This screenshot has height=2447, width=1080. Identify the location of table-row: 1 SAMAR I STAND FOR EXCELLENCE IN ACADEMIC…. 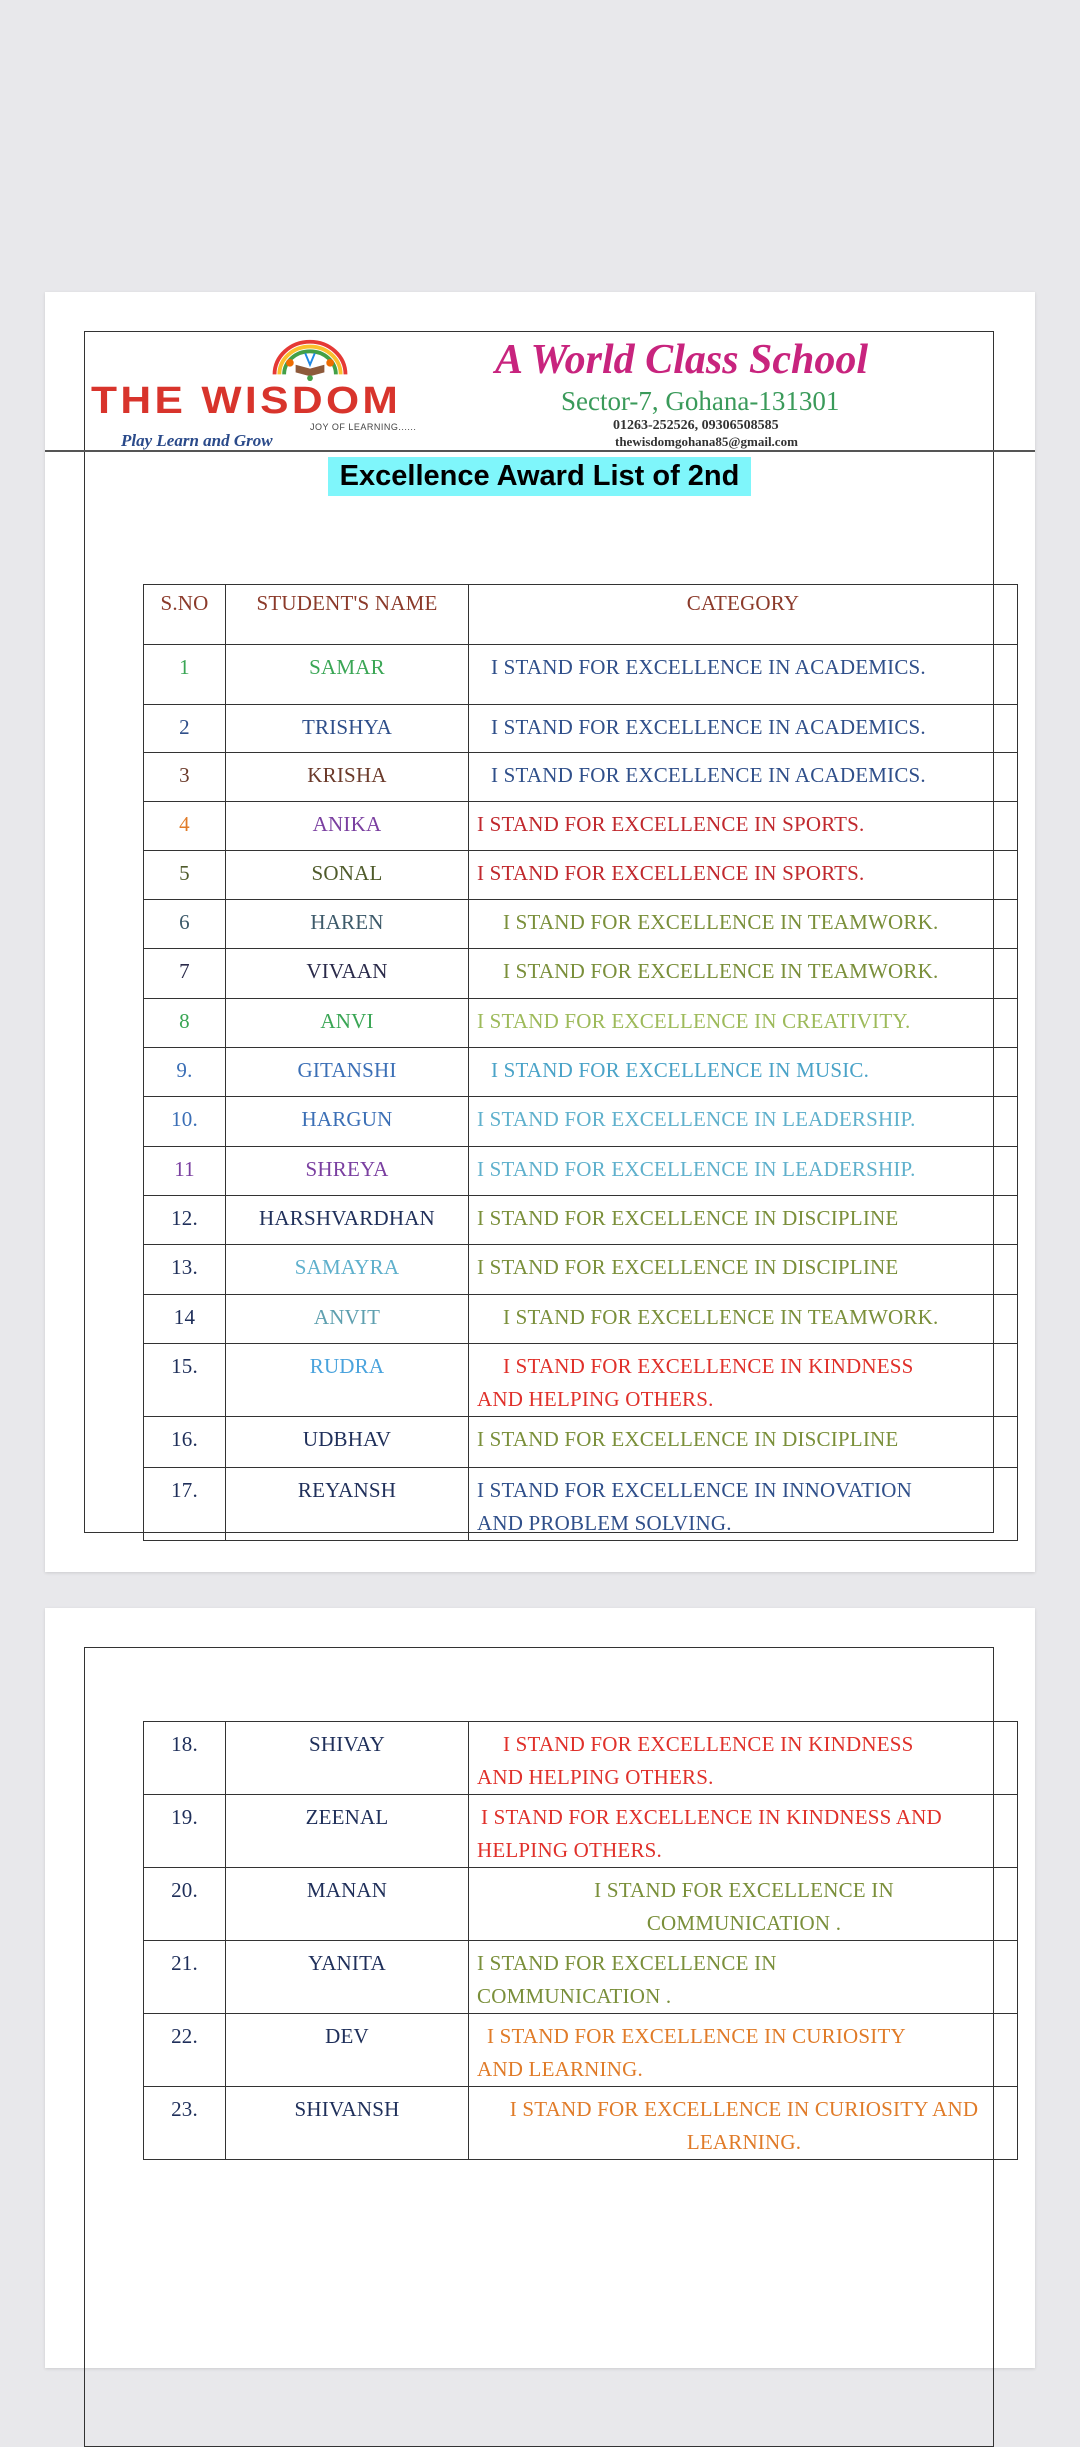
(580, 674).